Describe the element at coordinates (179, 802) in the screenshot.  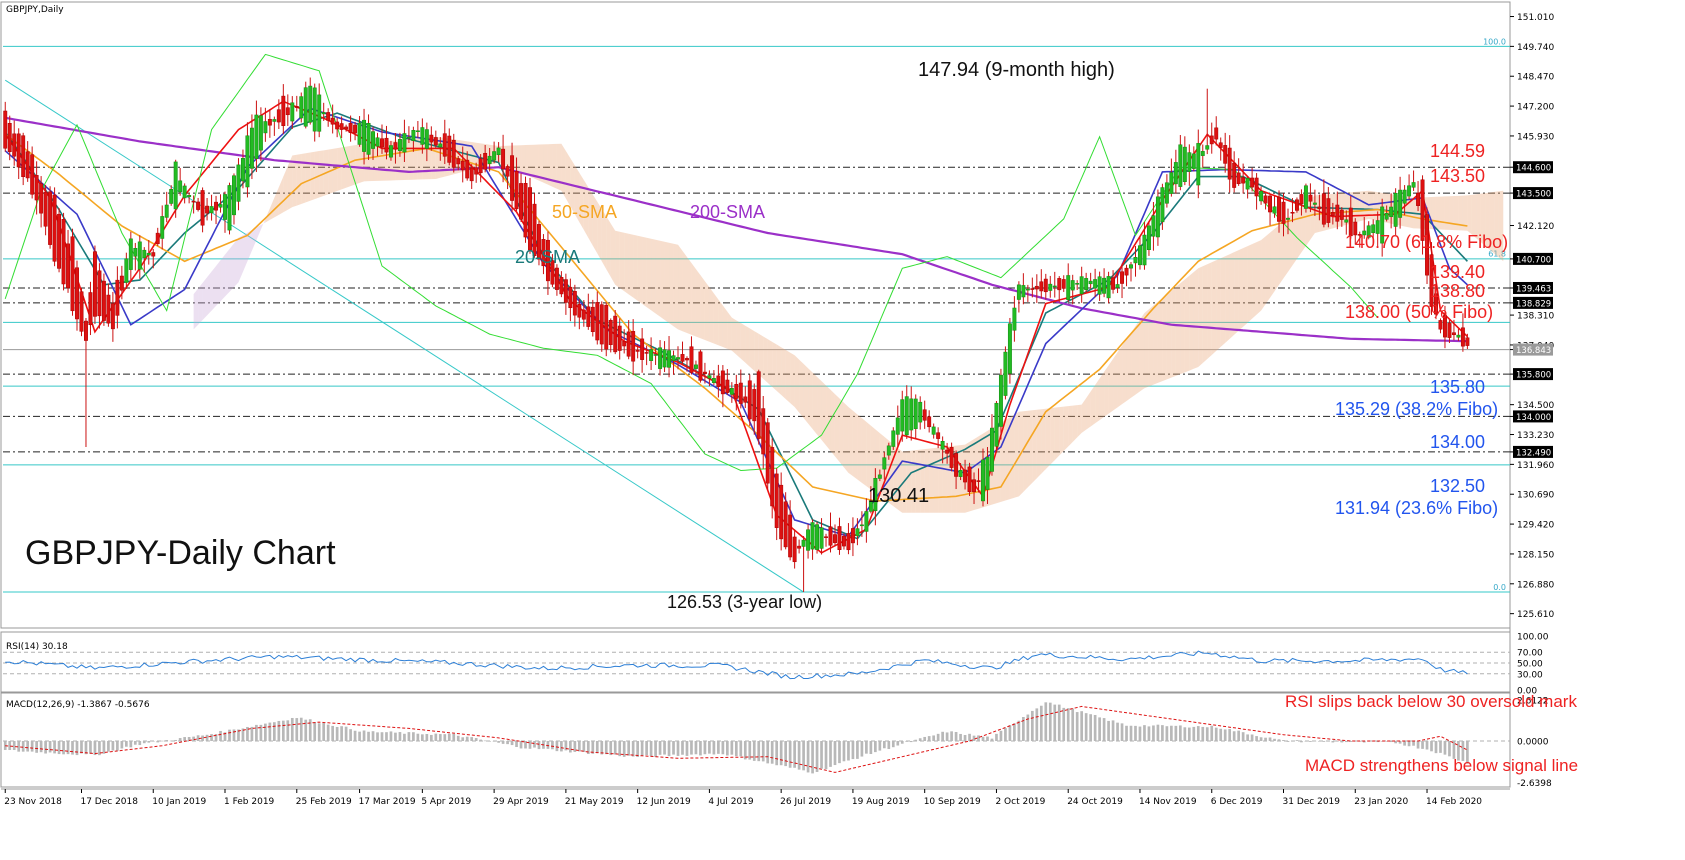
I see `time-tick-label: 10 Jan 2019` at that location.